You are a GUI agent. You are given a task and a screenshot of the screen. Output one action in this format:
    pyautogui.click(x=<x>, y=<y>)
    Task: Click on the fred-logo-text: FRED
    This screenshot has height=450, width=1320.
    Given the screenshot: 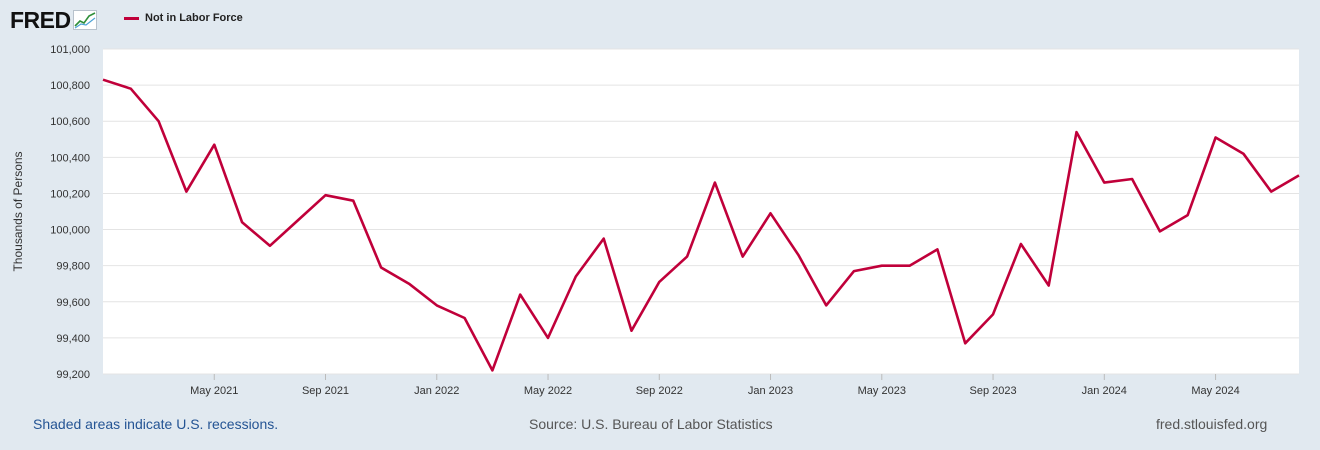 What is the action you would take?
    pyautogui.click(x=40, y=20)
    